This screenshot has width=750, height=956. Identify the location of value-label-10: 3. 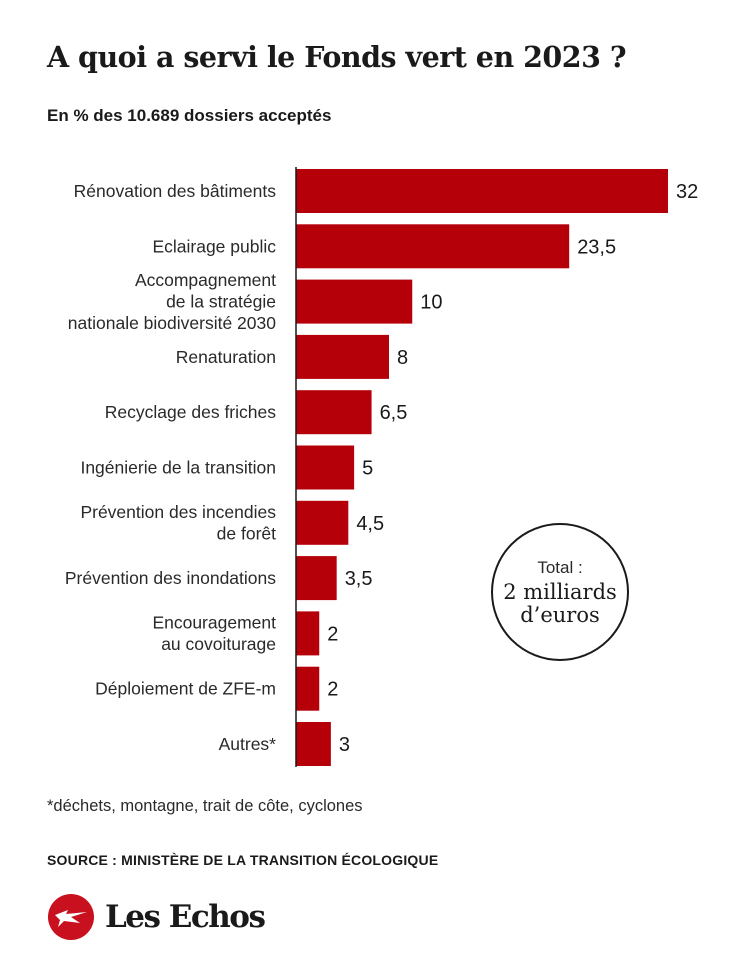
(344, 745).